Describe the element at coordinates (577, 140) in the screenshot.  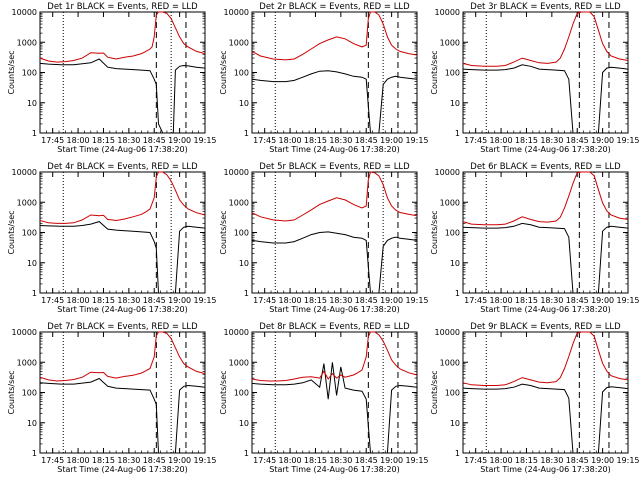
I see `panel-3-xtick-label-4: 18:45` at that location.